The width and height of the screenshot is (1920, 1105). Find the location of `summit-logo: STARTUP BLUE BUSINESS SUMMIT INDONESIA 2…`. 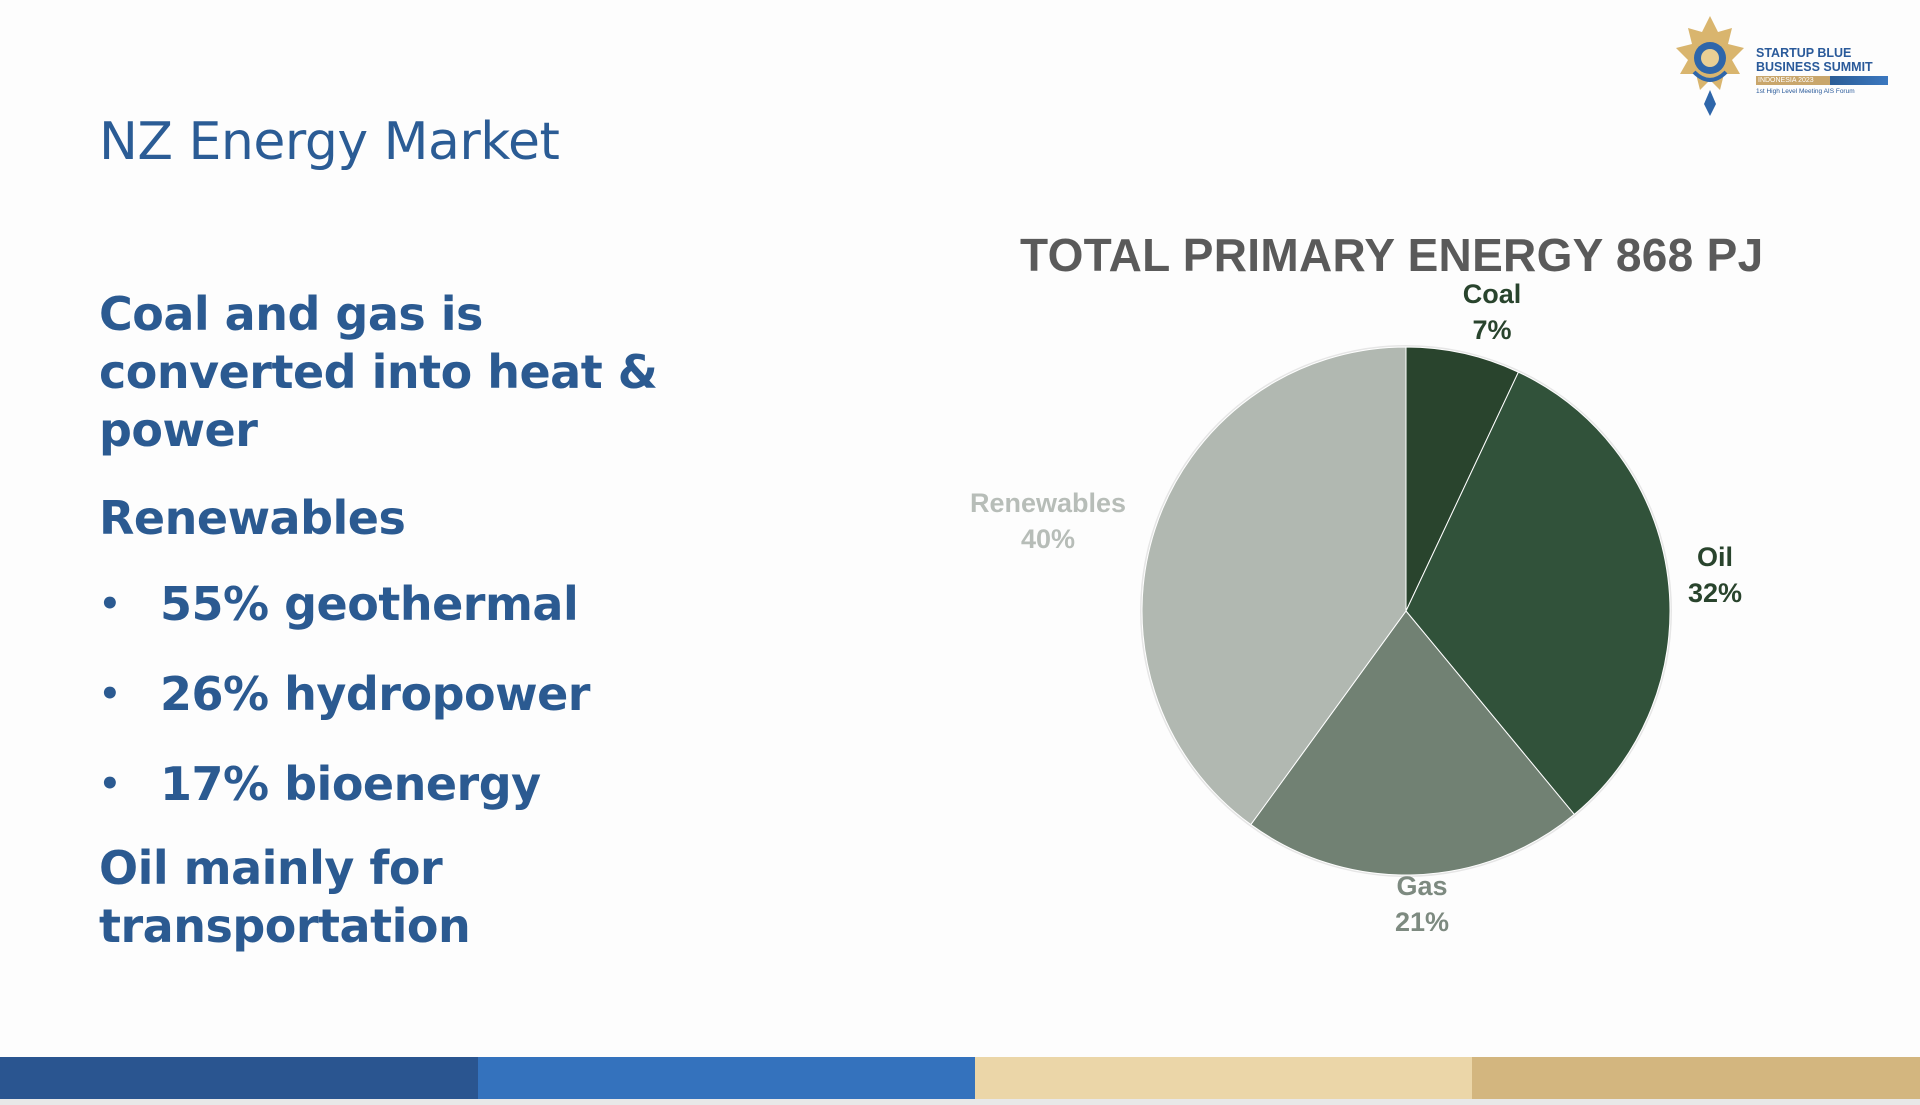

summit-logo: STARTUP BLUE BUSINESS SUMMIT INDONESIA 2… is located at coordinates (1790, 66).